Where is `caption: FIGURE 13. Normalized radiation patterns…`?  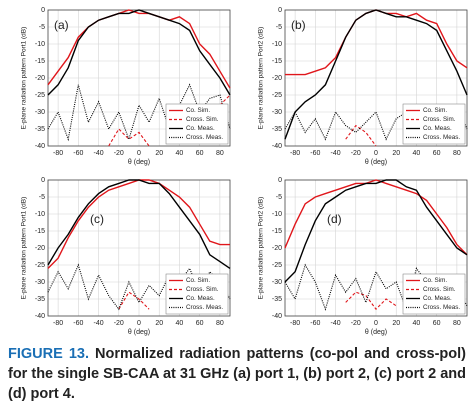 caption: FIGURE 13. Normalized radiation patterns… is located at coordinates (237, 374).